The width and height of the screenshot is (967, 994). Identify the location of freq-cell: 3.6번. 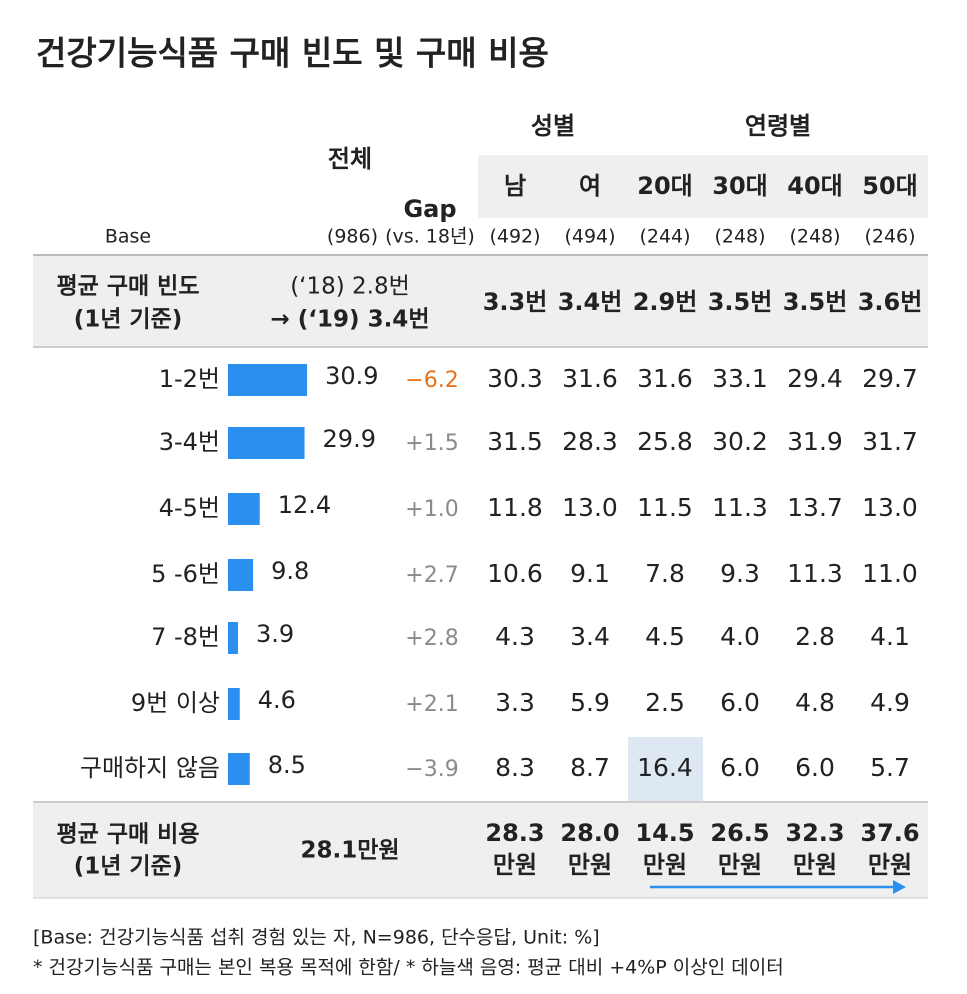
(890, 302).